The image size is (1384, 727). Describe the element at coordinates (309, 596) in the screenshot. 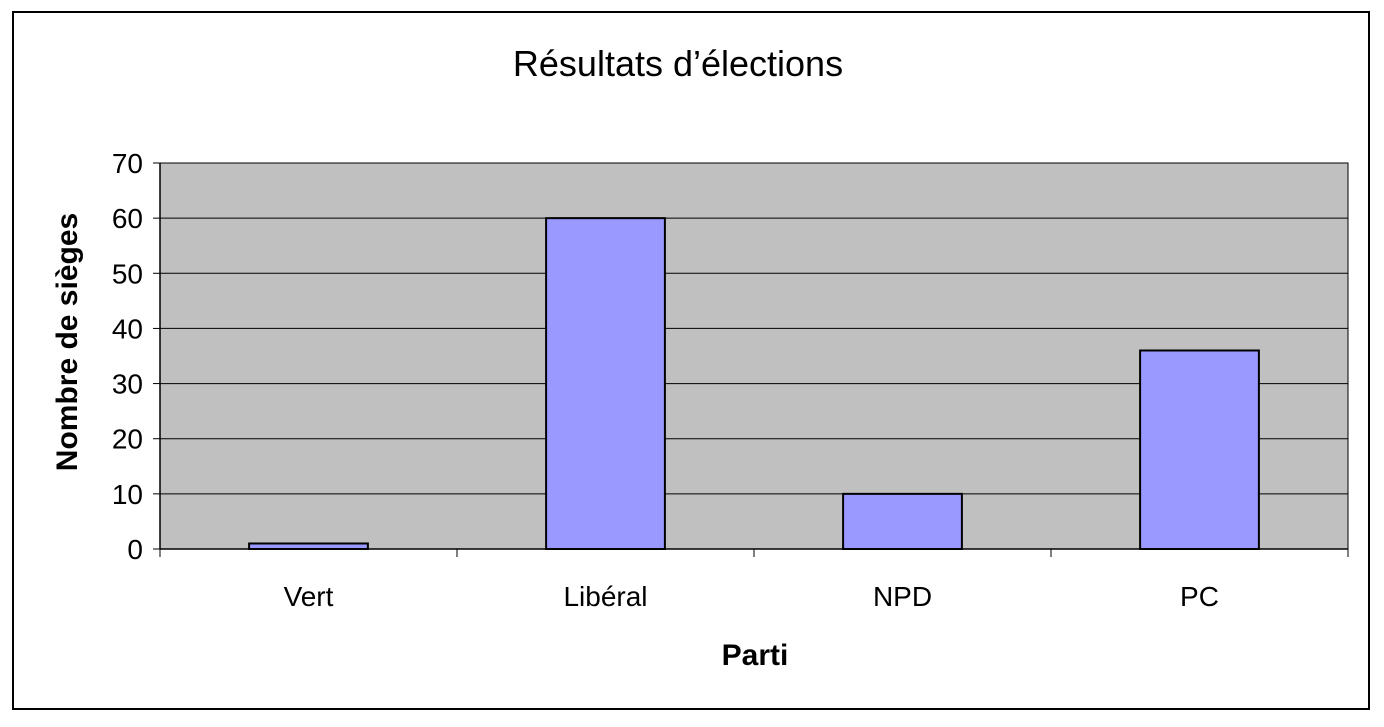

I see `x-tick-label: Vert` at that location.